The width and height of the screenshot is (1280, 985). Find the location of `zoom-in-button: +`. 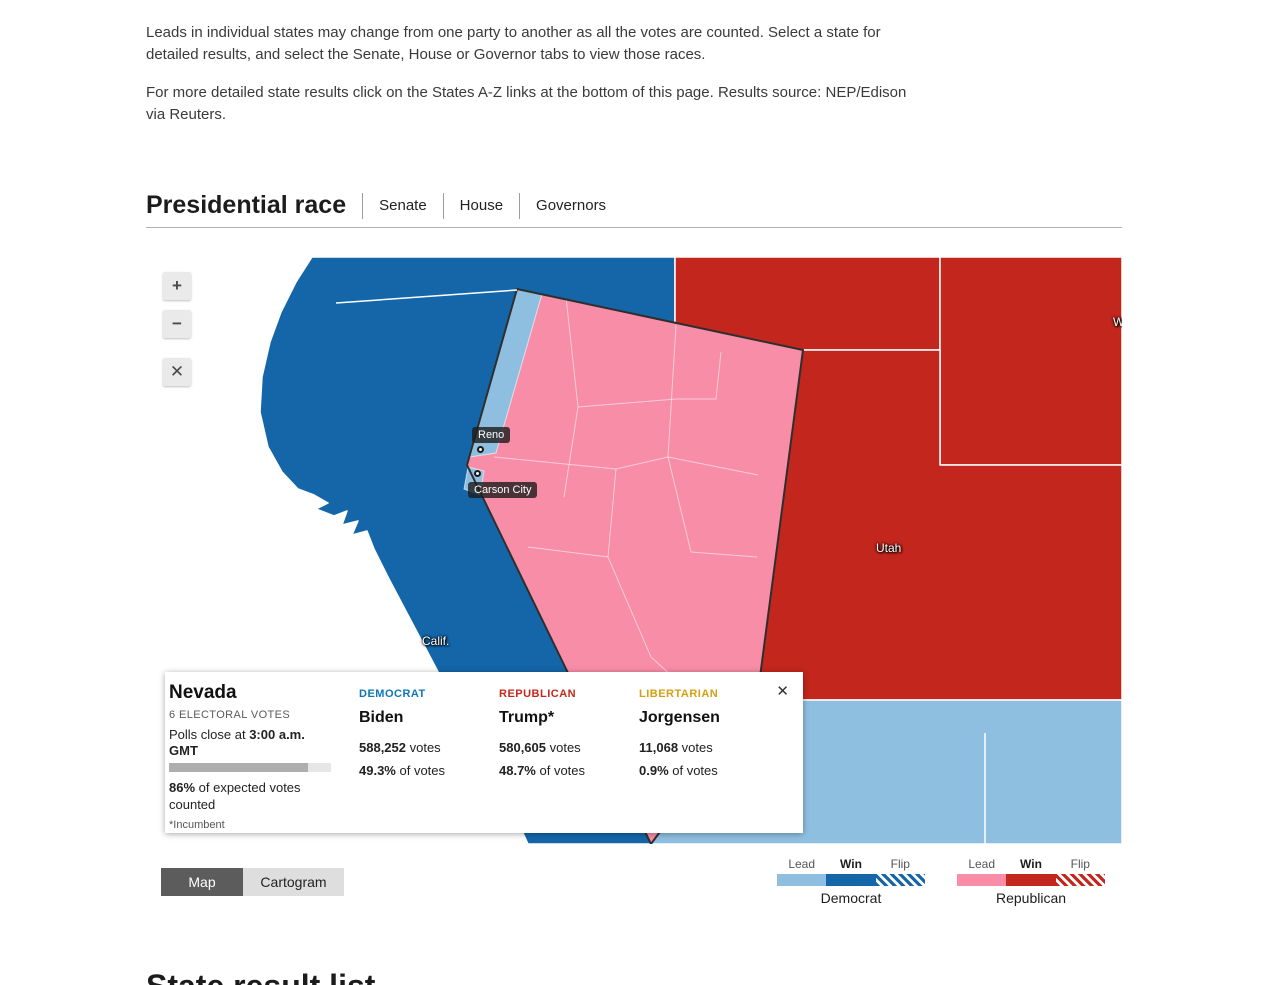

zoom-in-button: + is located at coordinates (177, 286).